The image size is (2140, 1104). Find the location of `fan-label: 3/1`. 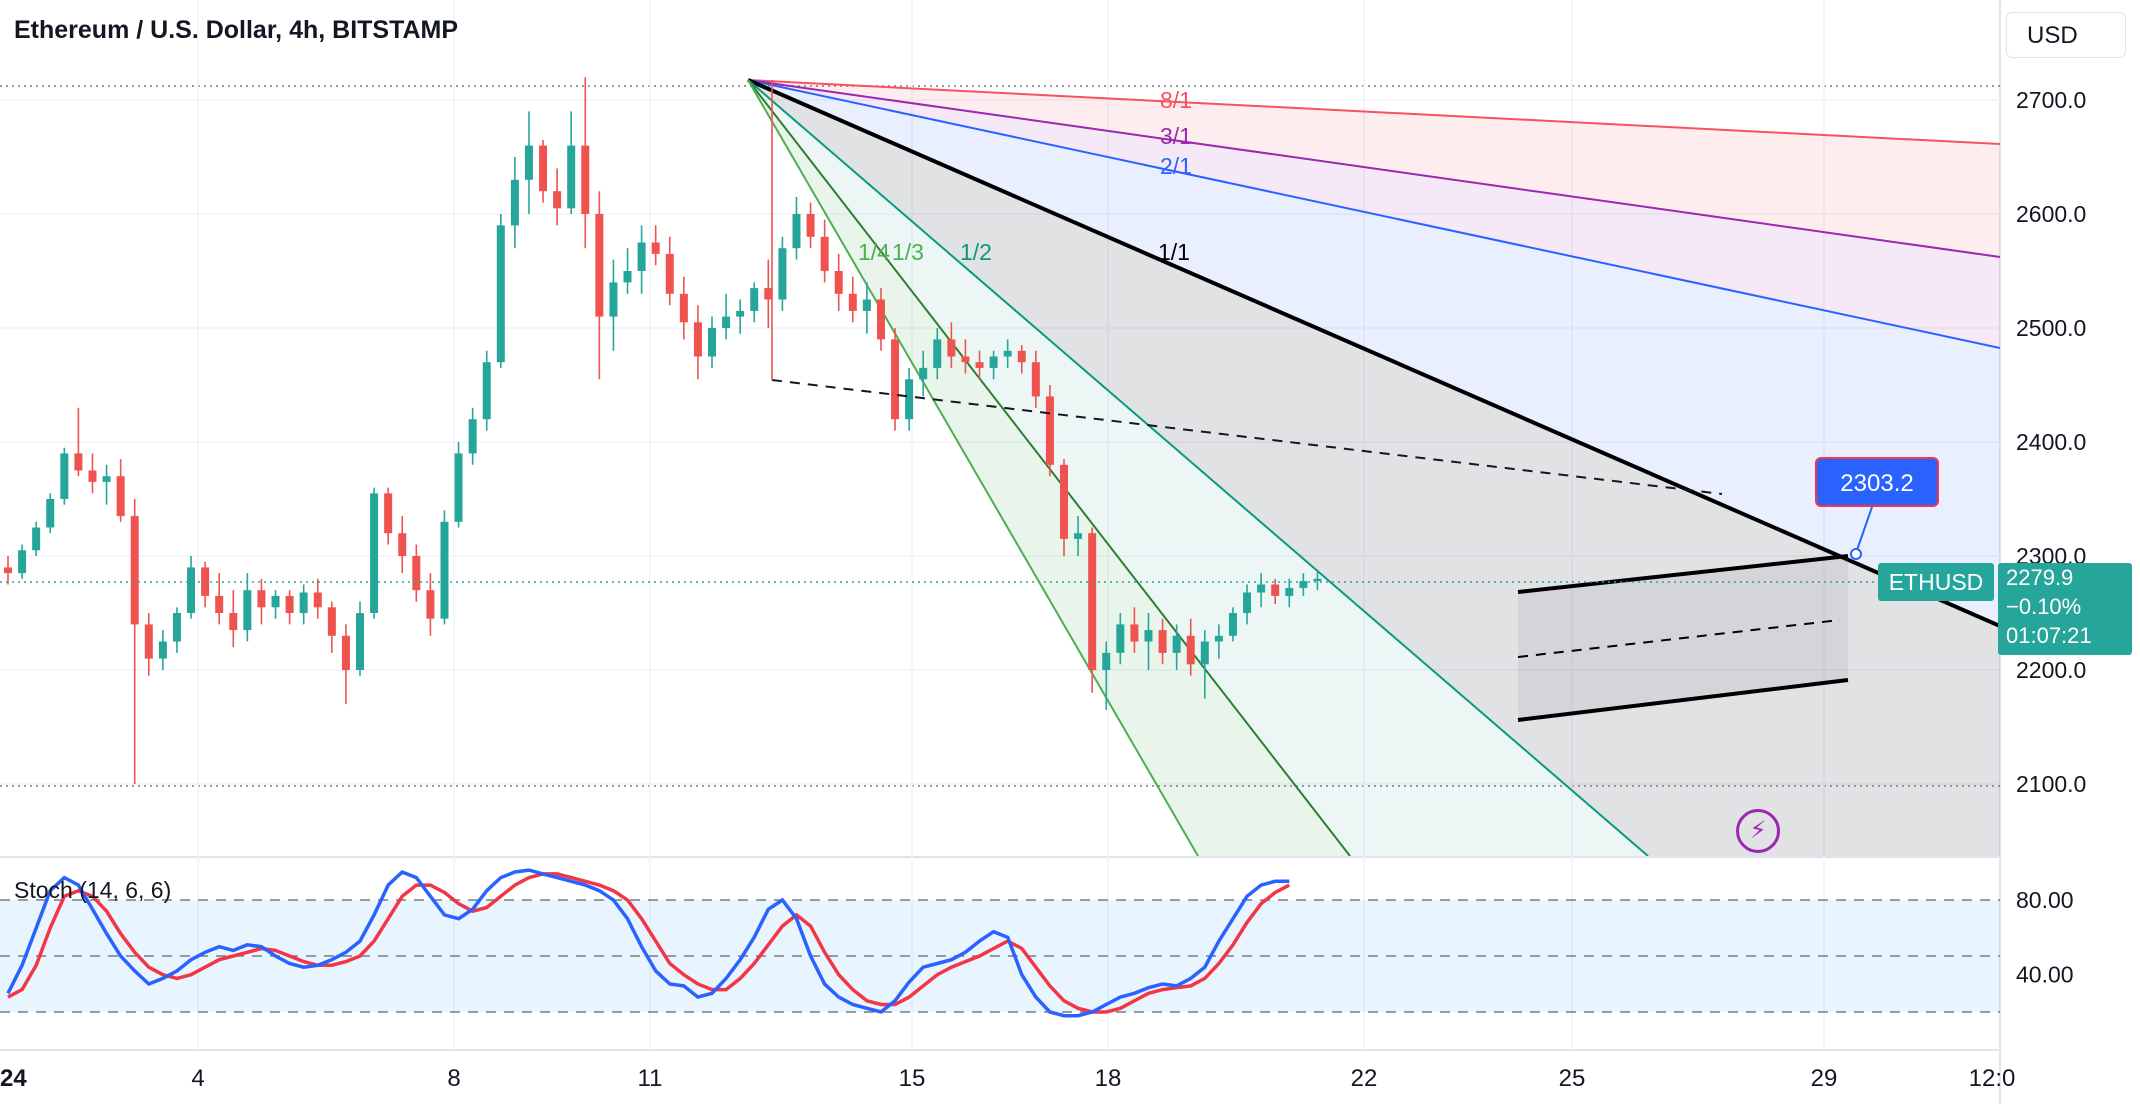

fan-label: 3/1 is located at coordinates (1176, 136).